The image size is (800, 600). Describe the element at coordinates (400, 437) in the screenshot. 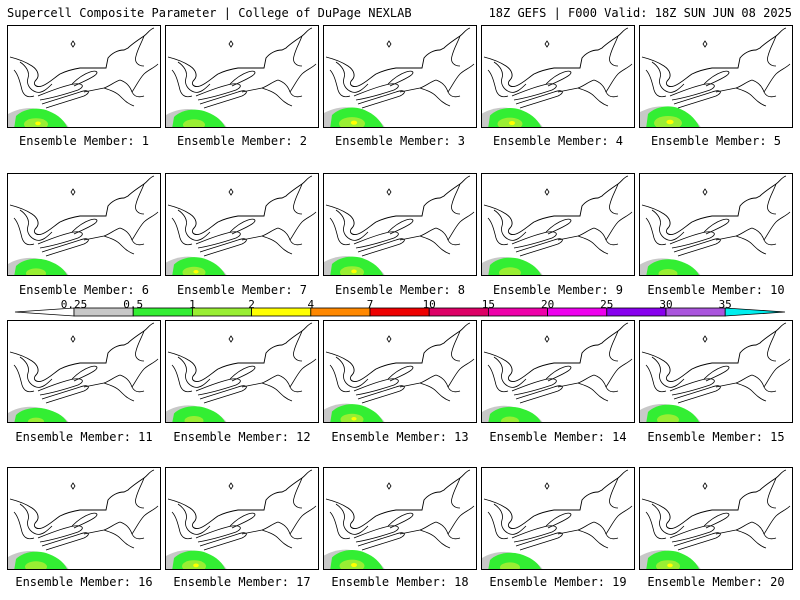

I see `ensemble-member-label: Ensemble Member: 13` at that location.